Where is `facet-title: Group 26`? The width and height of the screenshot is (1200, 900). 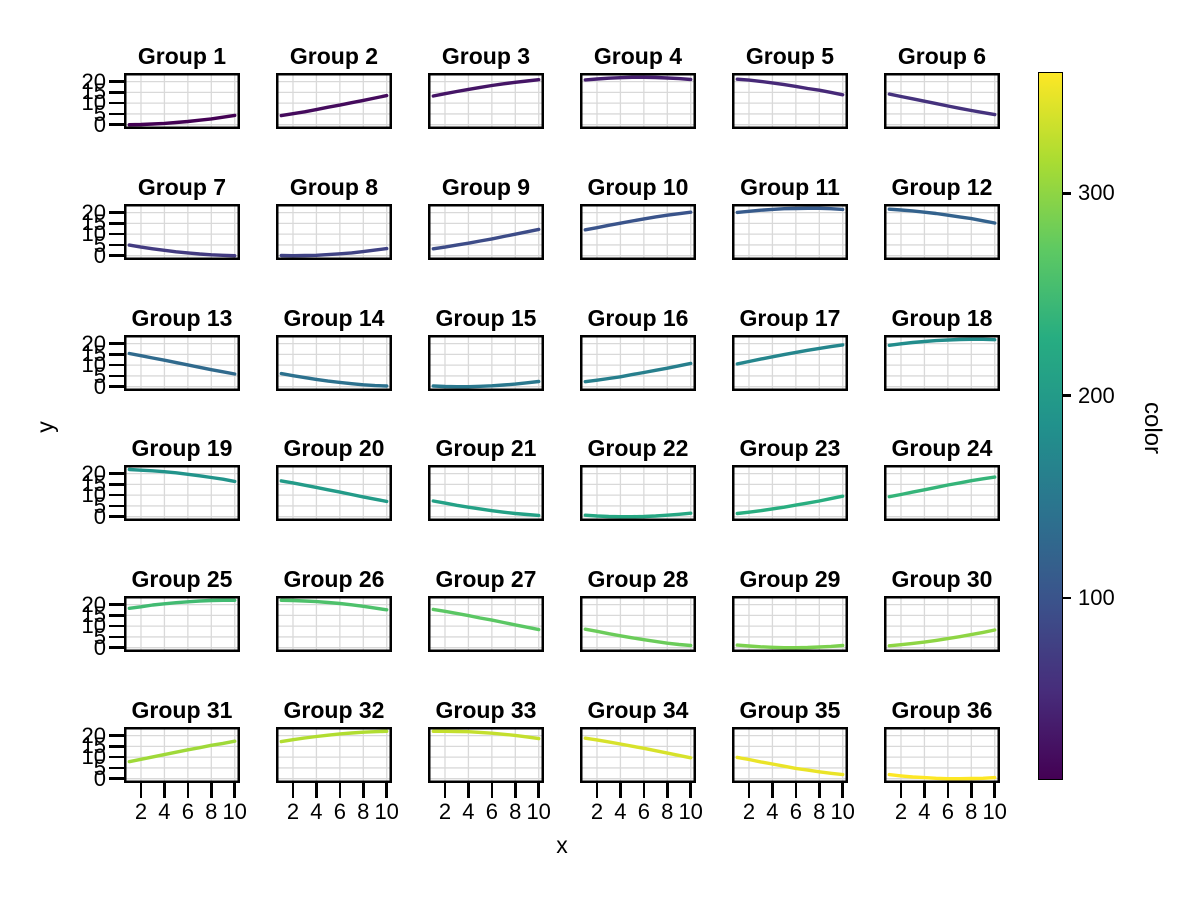 facet-title: Group 26 is located at coordinates (334, 579).